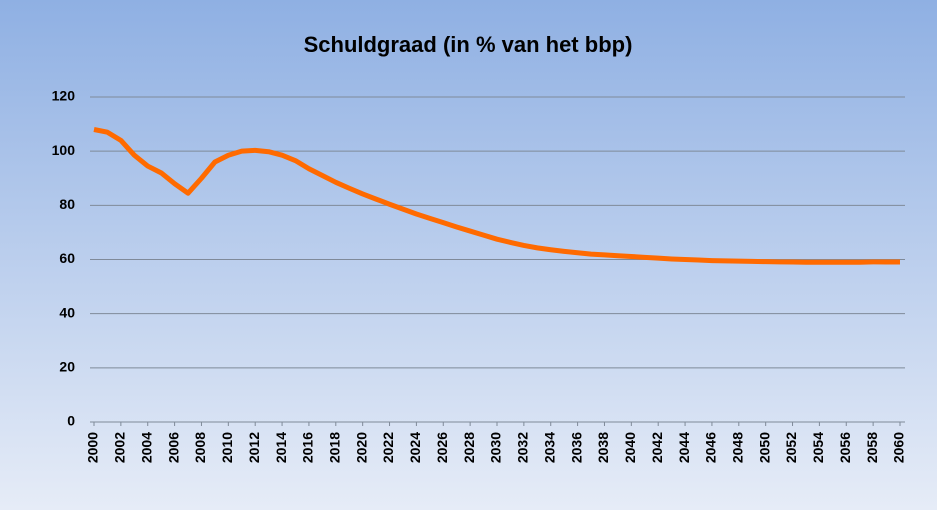  I want to click on x-tick-label: 2020, so click(361, 447).